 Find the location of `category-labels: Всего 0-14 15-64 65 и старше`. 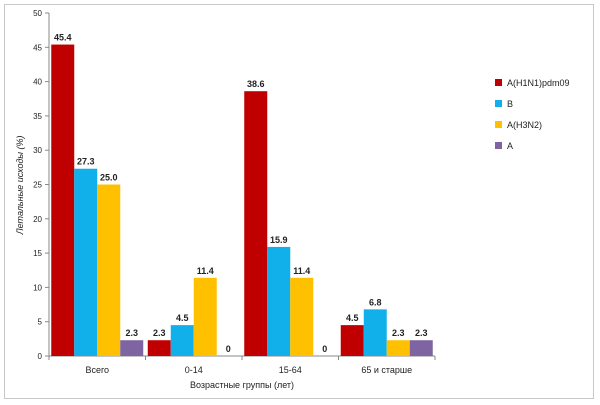

category-labels: Всего 0-14 15-64 65 и старше is located at coordinates (242, 365).